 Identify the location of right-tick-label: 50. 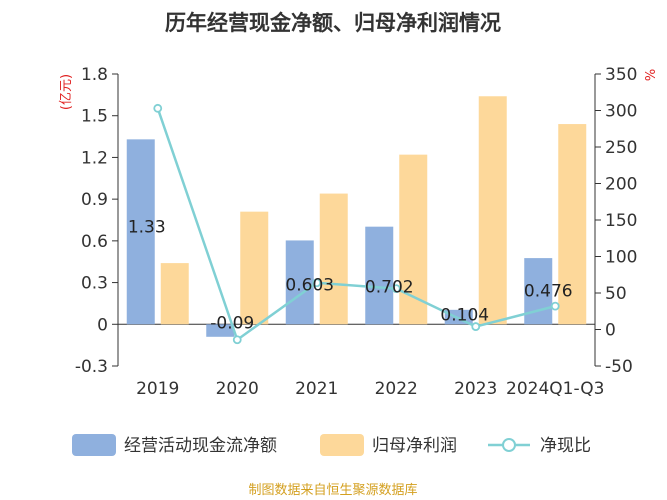
(616, 294).